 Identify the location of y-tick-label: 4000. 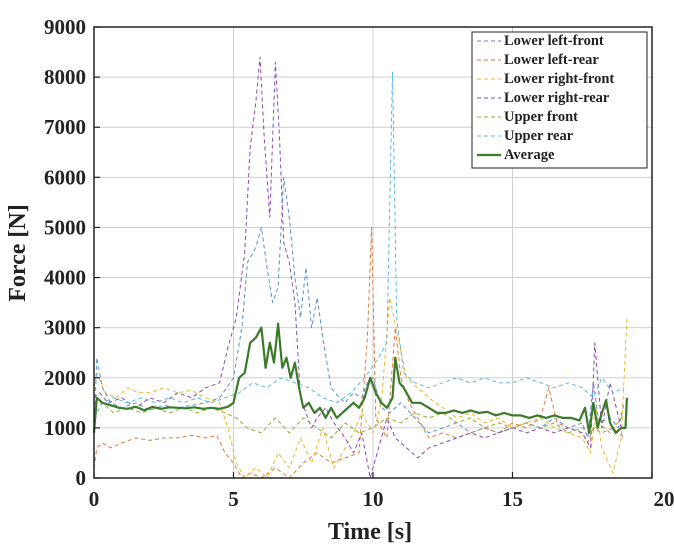
(65, 278).